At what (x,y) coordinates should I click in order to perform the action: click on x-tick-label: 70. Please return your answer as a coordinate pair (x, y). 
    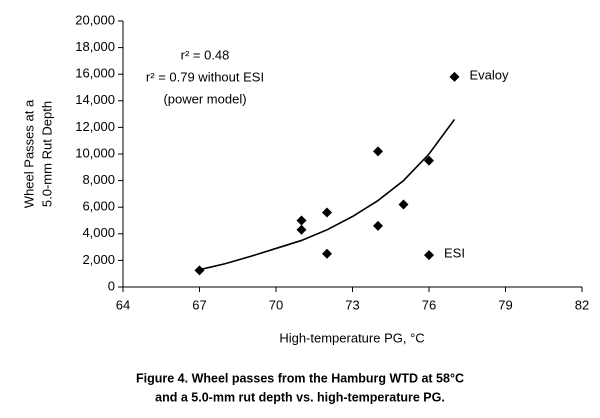
    Looking at the image, I should click on (276, 304).